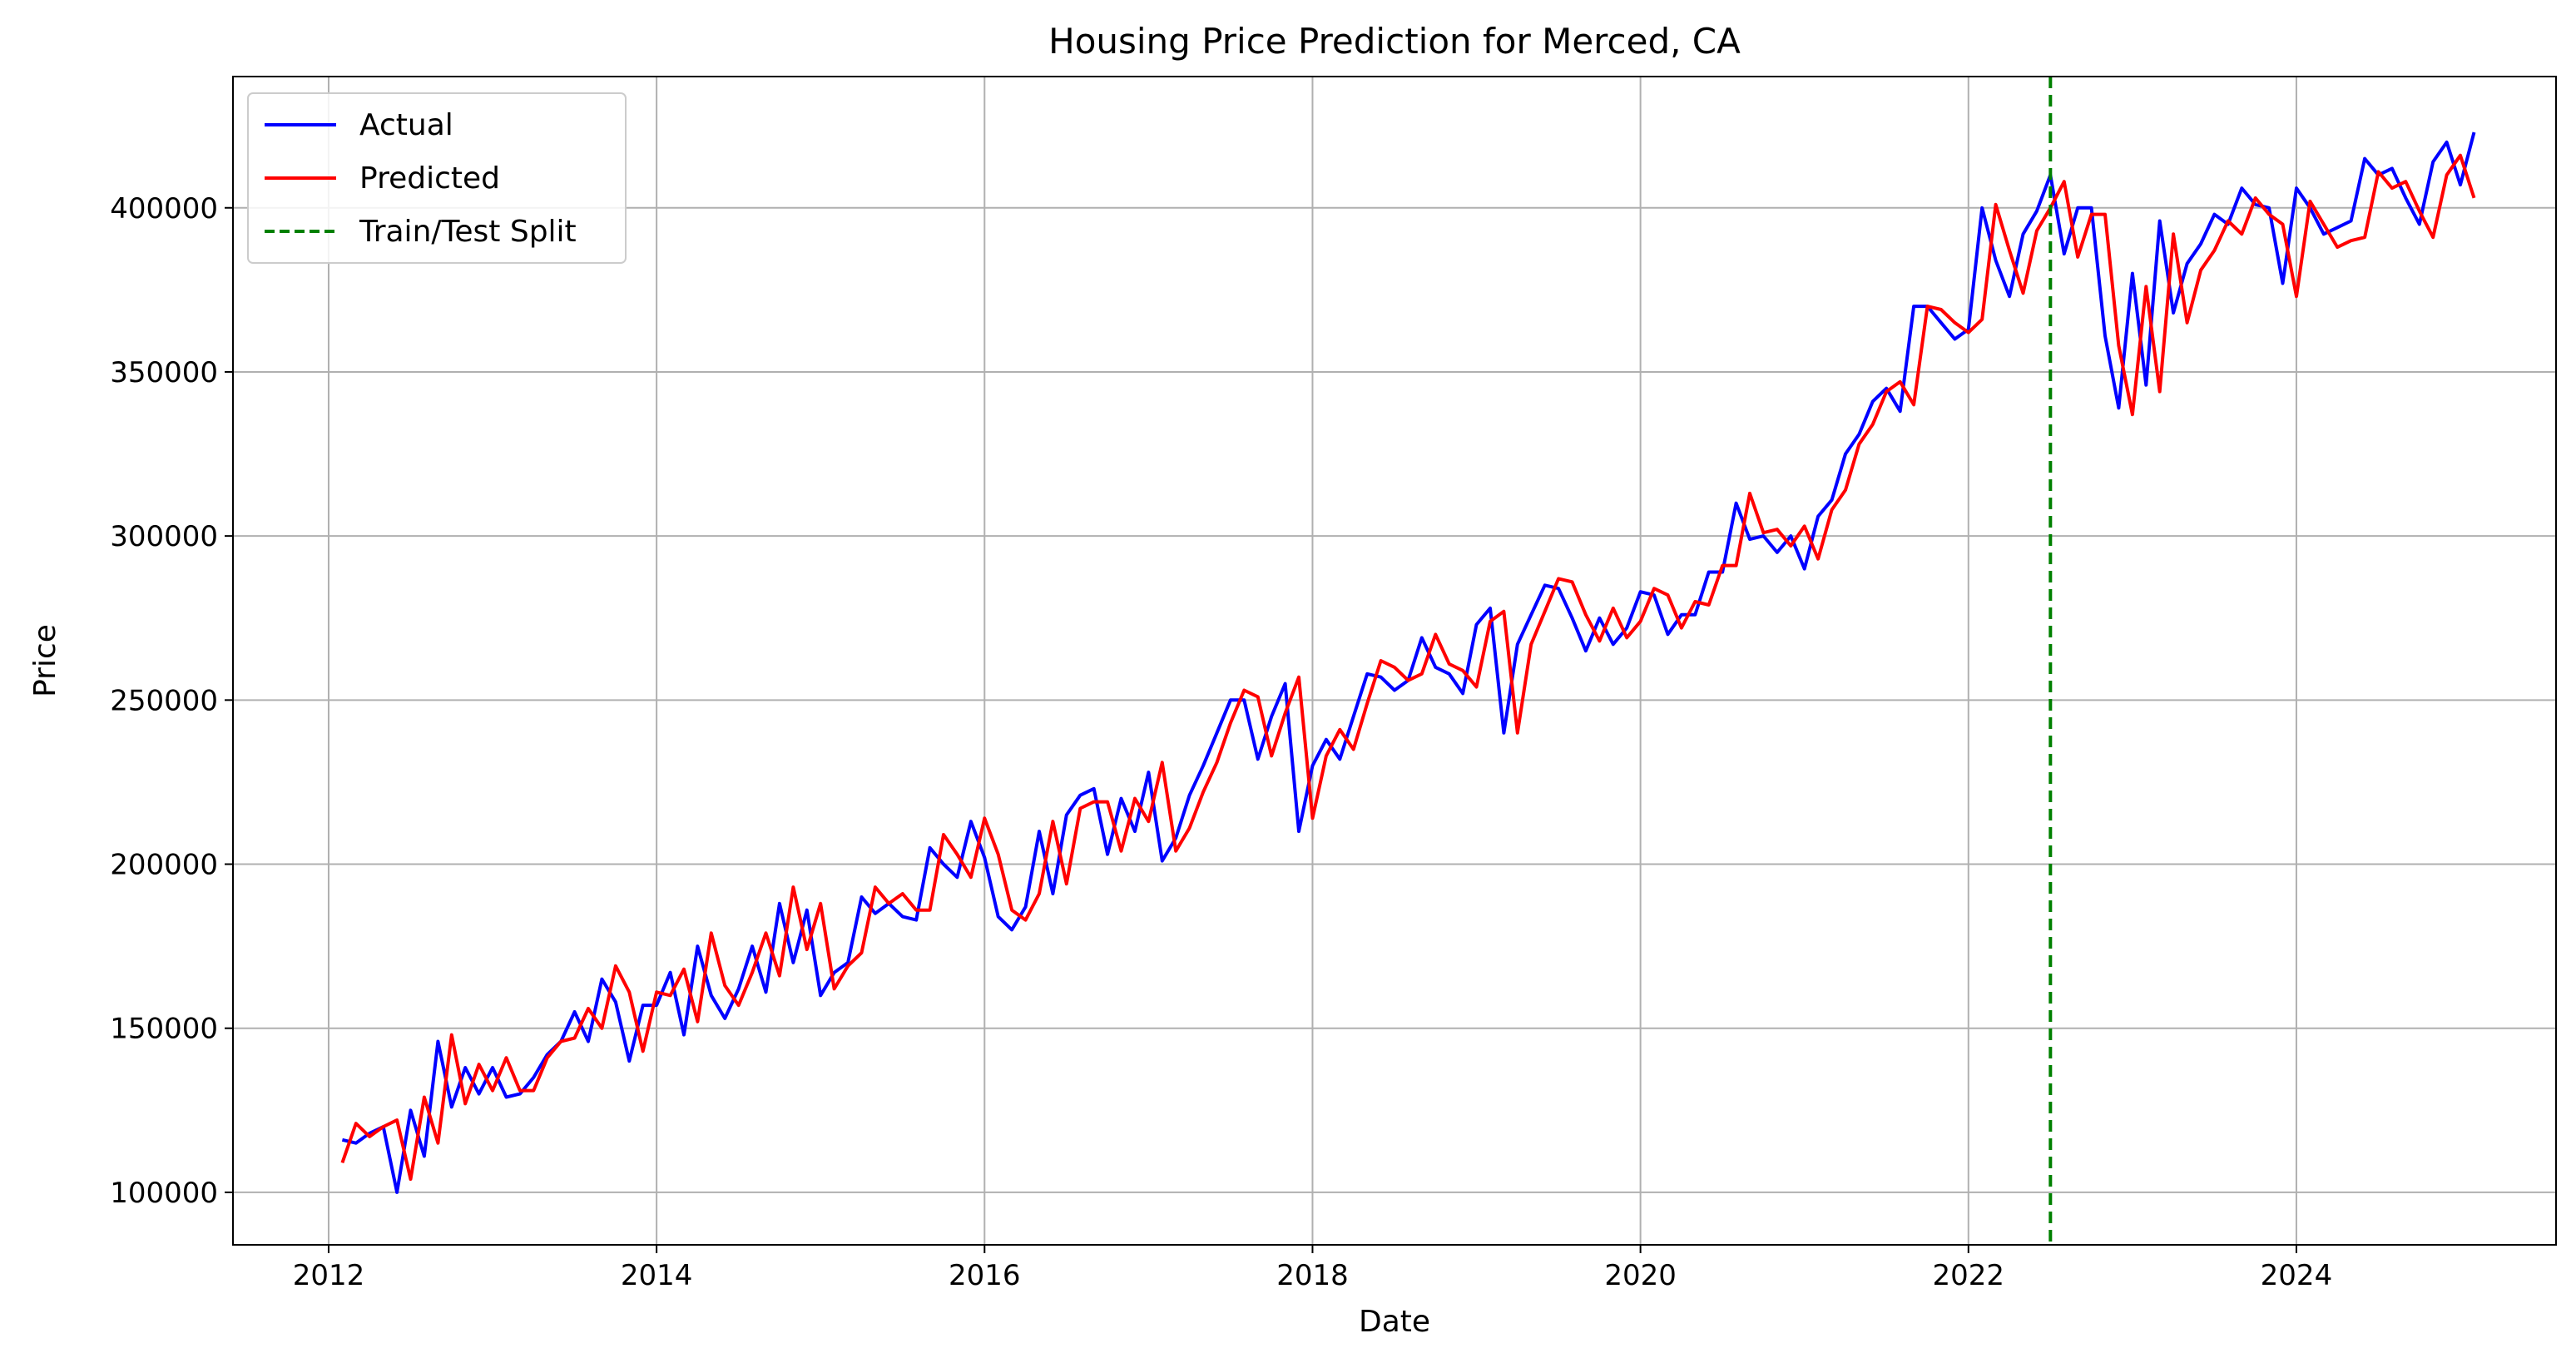  What do you see at coordinates (430, 179) in the screenshot?
I see `legend-label-predicted: Predicted` at bounding box center [430, 179].